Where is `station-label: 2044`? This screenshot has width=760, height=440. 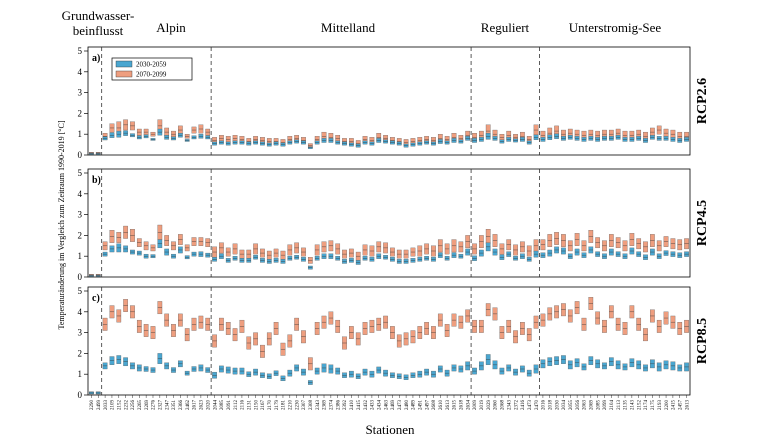 station-label: 2044 is located at coordinates (215, 405).